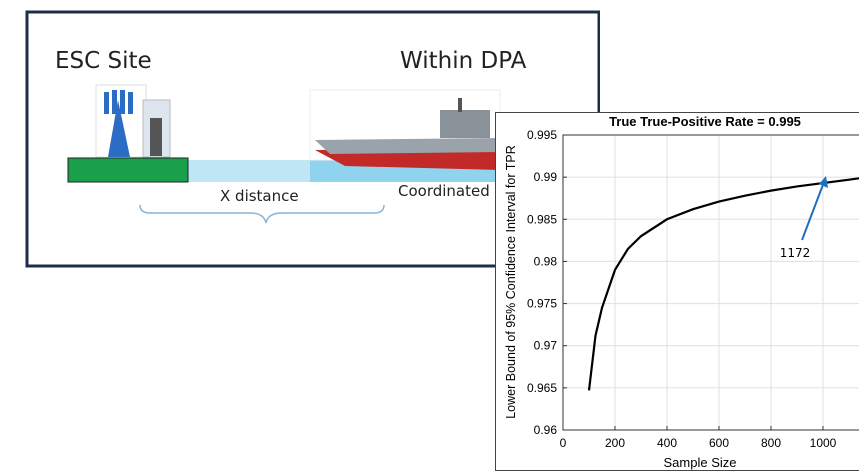  Describe the element at coordinates (723, 284) in the screenshot. I see `line` at that location.